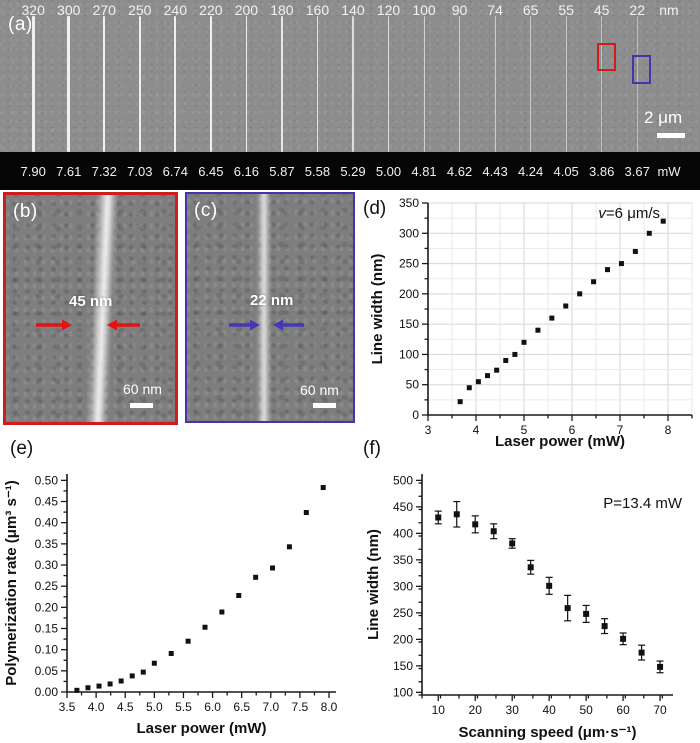 This screenshot has height=743, width=700. I want to click on svg-text: 0.45, so click(47, 502).